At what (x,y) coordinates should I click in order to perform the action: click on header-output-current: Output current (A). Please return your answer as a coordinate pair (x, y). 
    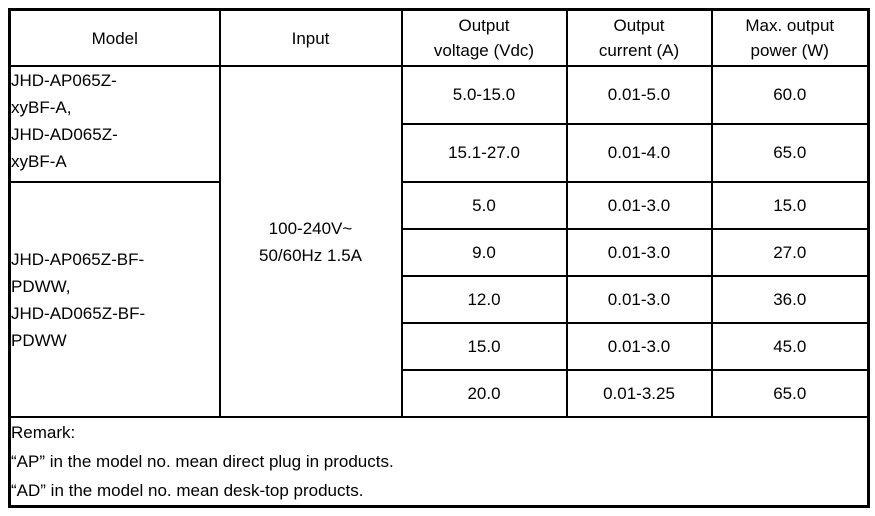
    Looking at the image, I should click on (639, 37).